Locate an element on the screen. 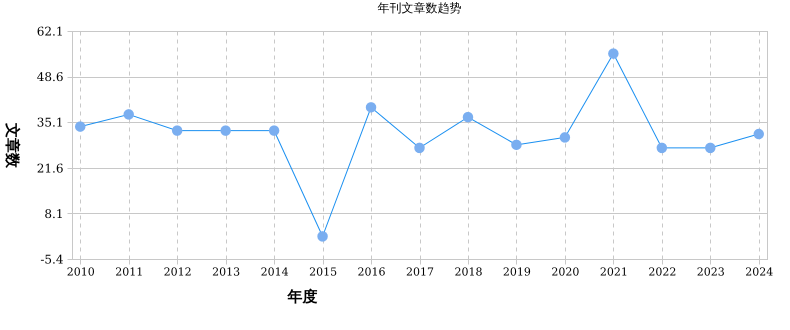 The image size is (790, 330). x-tick-label: 2022 is located at coordinates (662, 272).